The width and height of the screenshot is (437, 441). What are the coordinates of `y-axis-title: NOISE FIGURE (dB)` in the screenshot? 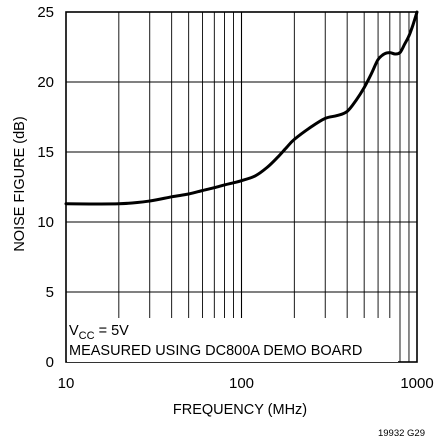 It's located at (20, 183).